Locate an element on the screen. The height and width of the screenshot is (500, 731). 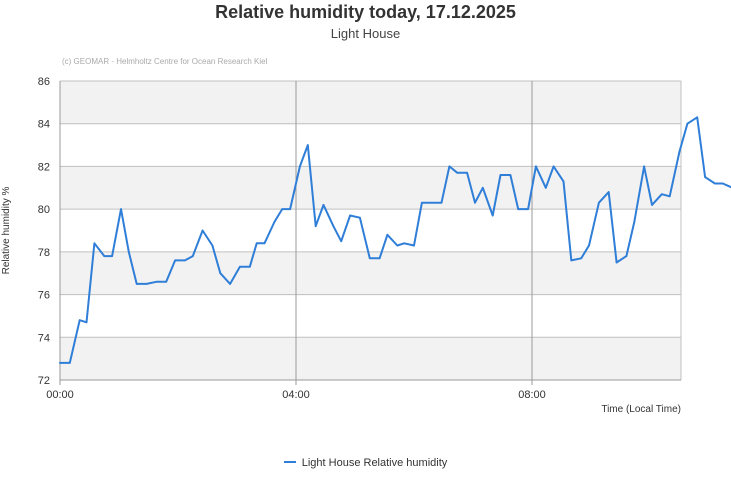
y-tick-label: 86 is located at coordinates (44, 82).